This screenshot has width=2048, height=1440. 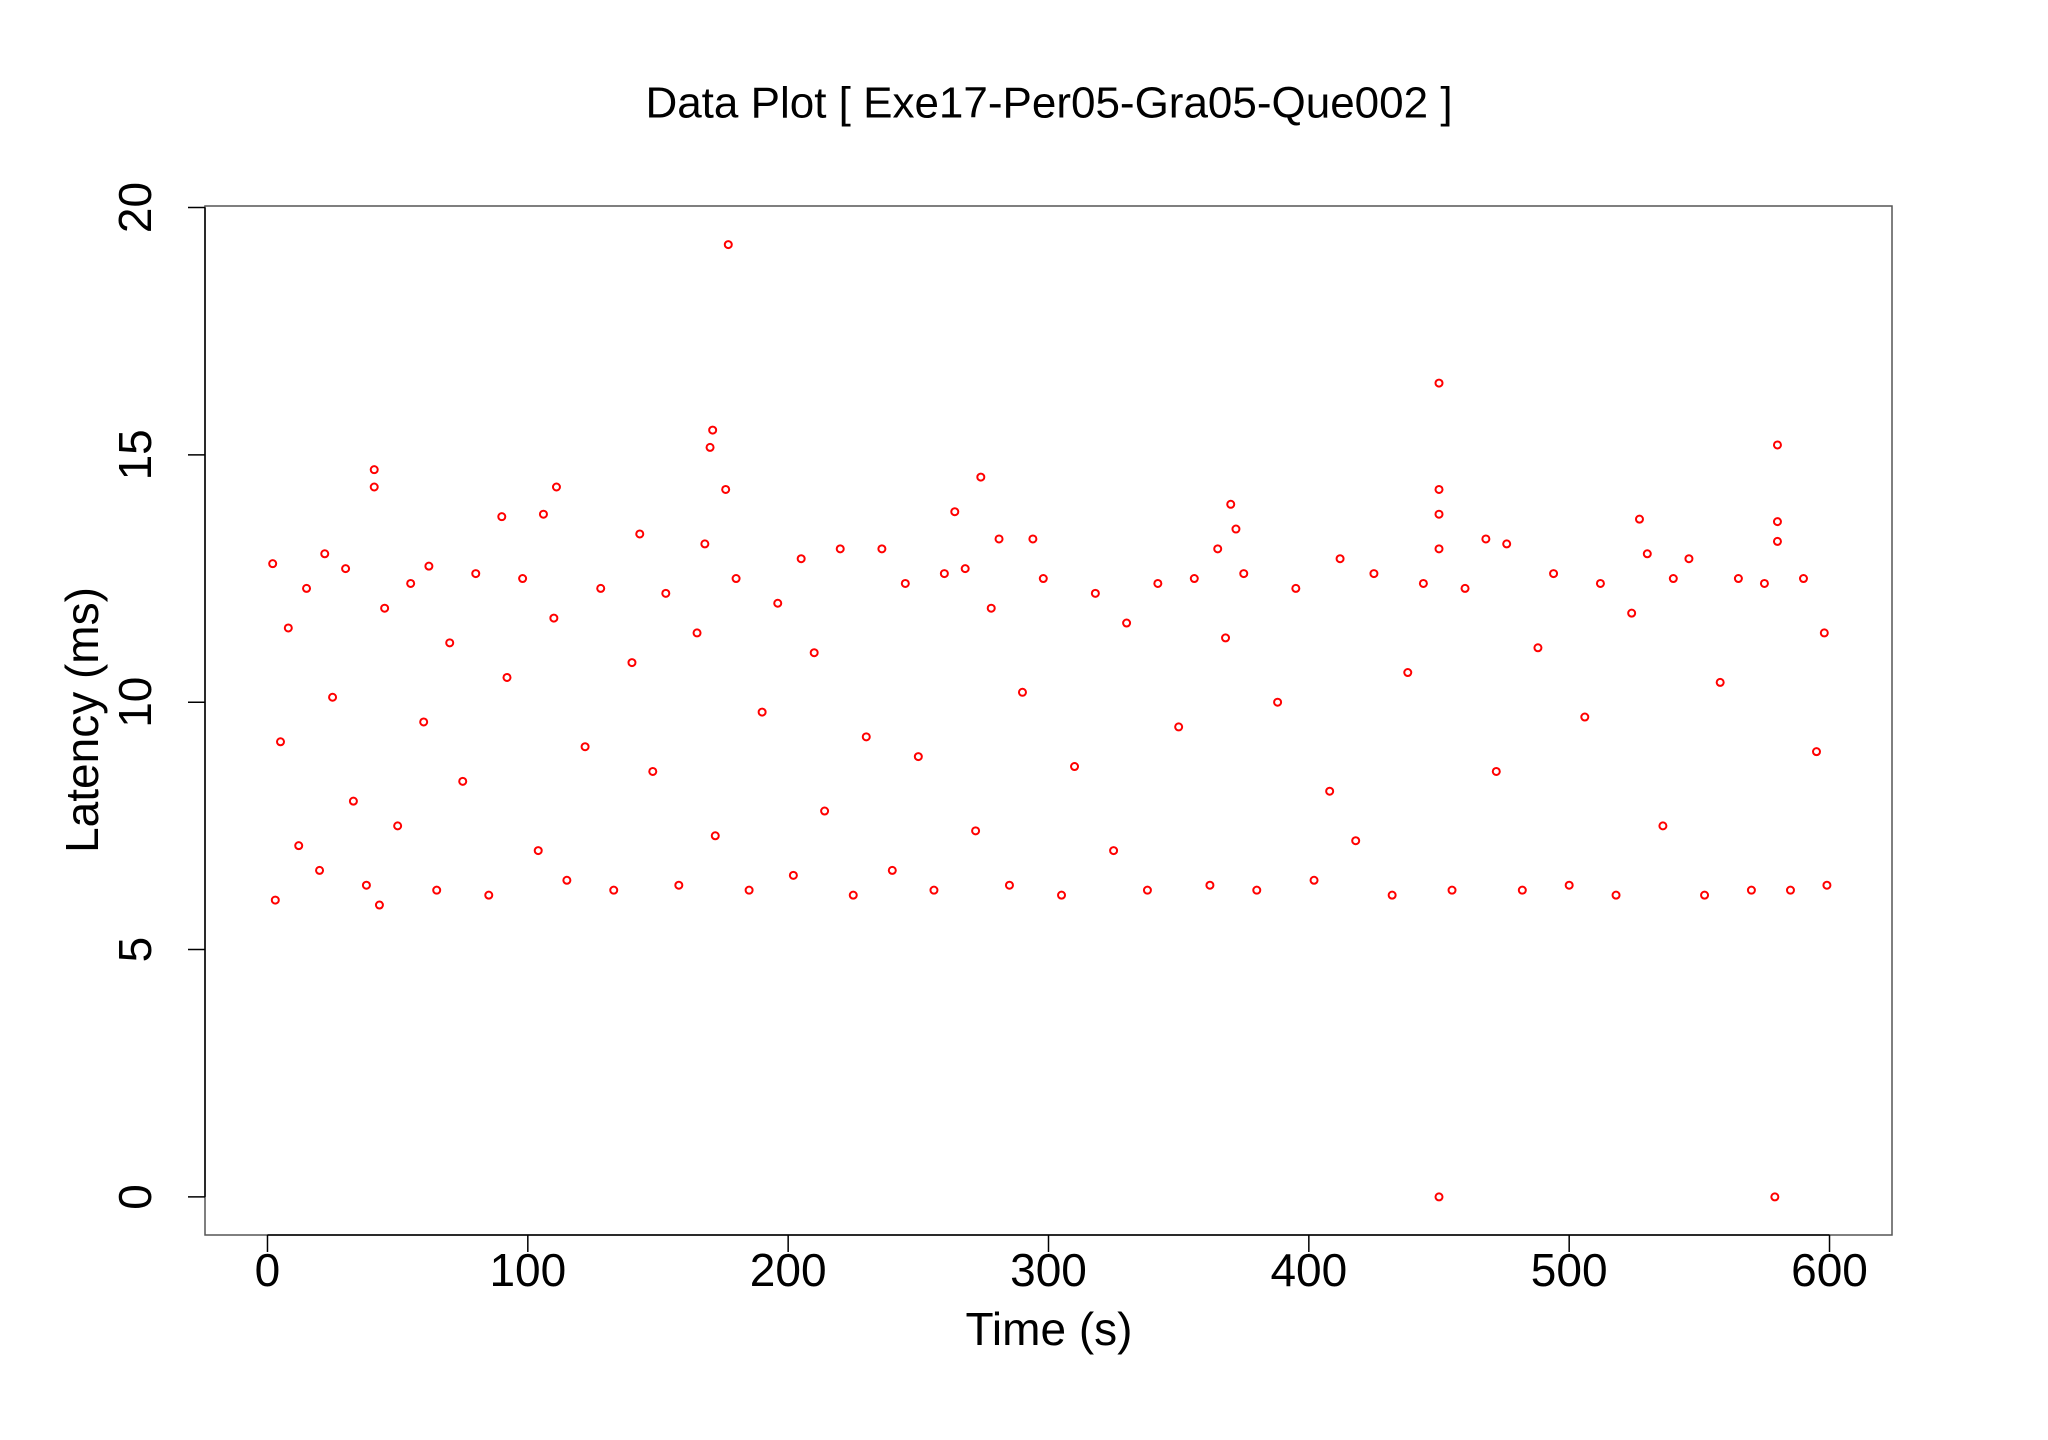 What do you see at coordinates (1569, 1270) in the screenshot?
I see `x-tick-label: 500` at bounding box center [1569, 1270].